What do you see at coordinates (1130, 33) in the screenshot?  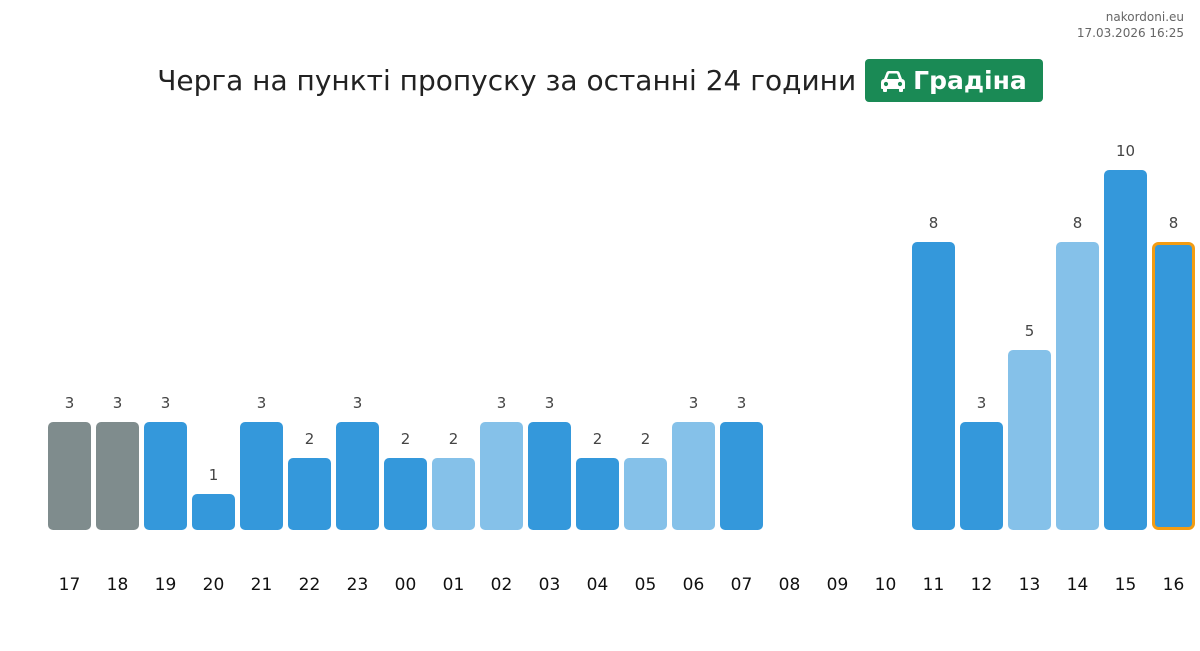 I see `source-timestamp: 17.03.2026 16:25` at bounding box center [1130, 33].